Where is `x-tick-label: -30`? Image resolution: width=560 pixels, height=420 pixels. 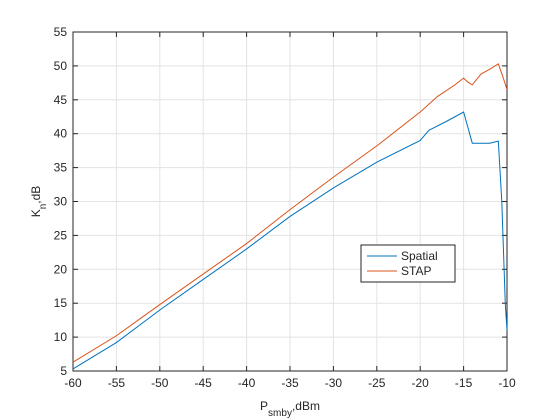
x-tick-label: -30 is located at coordinates (334, 383).